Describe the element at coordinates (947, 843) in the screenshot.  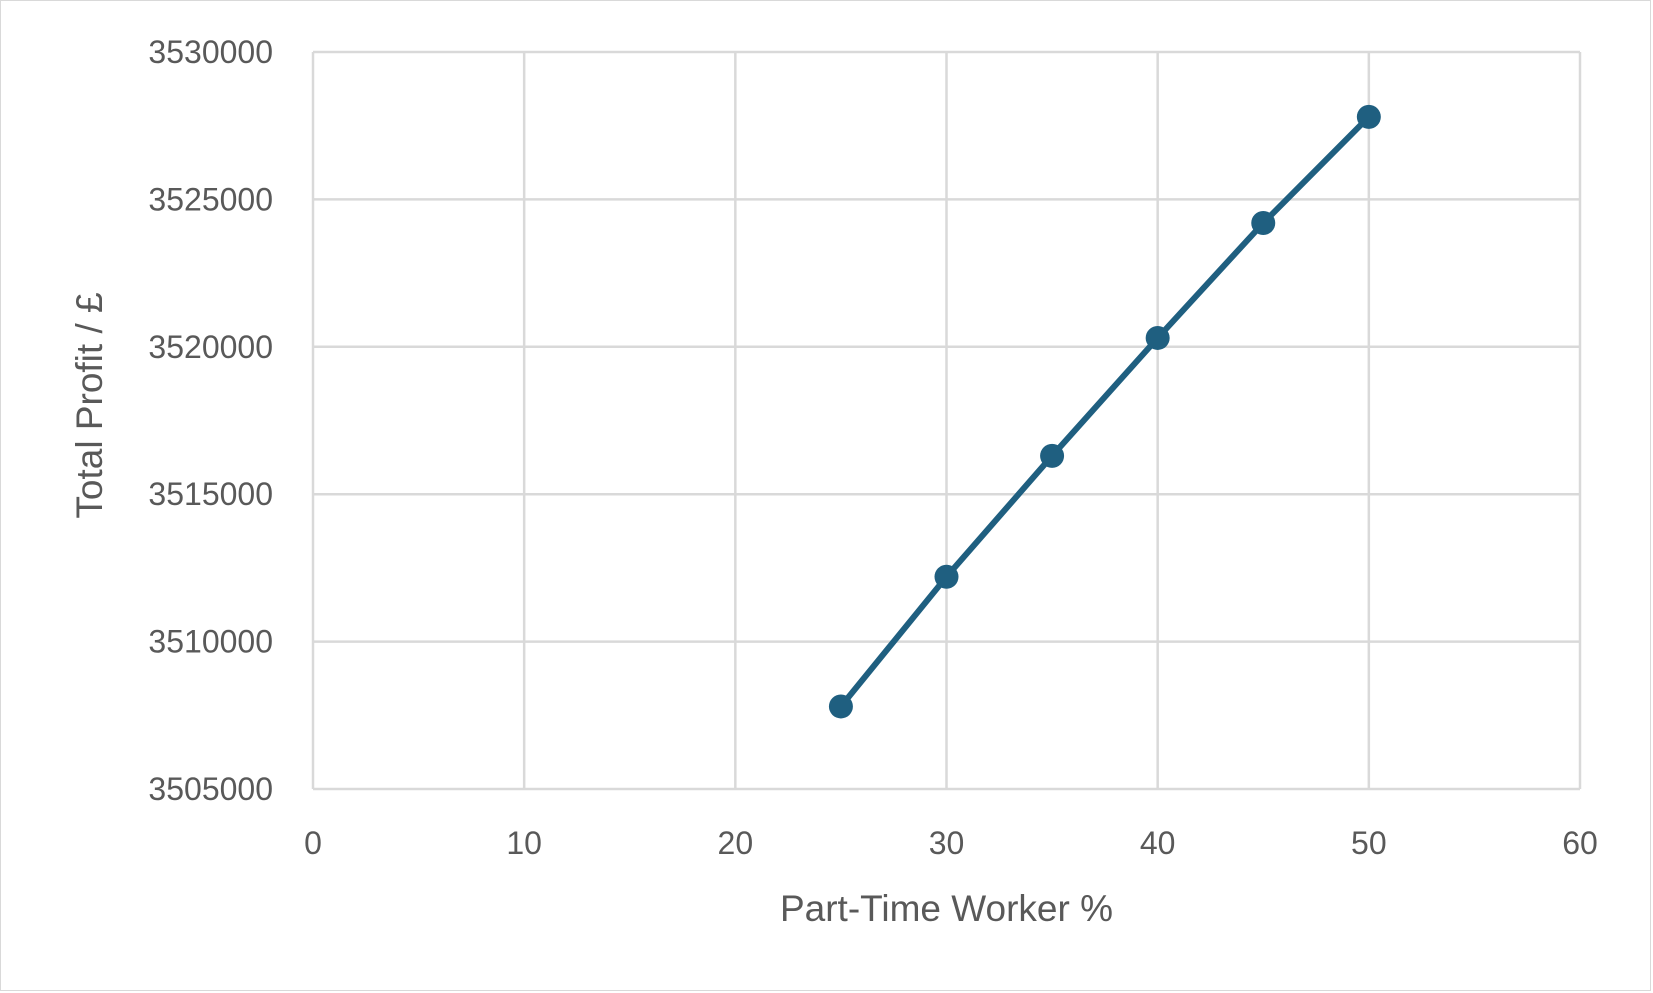
I see `x-tick-label: 30` at that location.